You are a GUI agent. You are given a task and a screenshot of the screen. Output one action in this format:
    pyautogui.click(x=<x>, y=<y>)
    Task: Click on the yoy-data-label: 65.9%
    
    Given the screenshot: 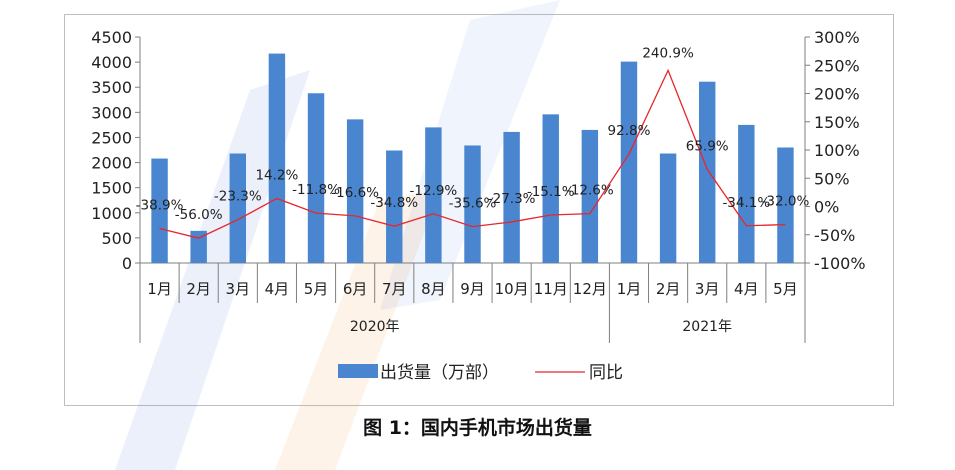 What is the action you would take?
    pyautogui.click(x=707, y=146)
    